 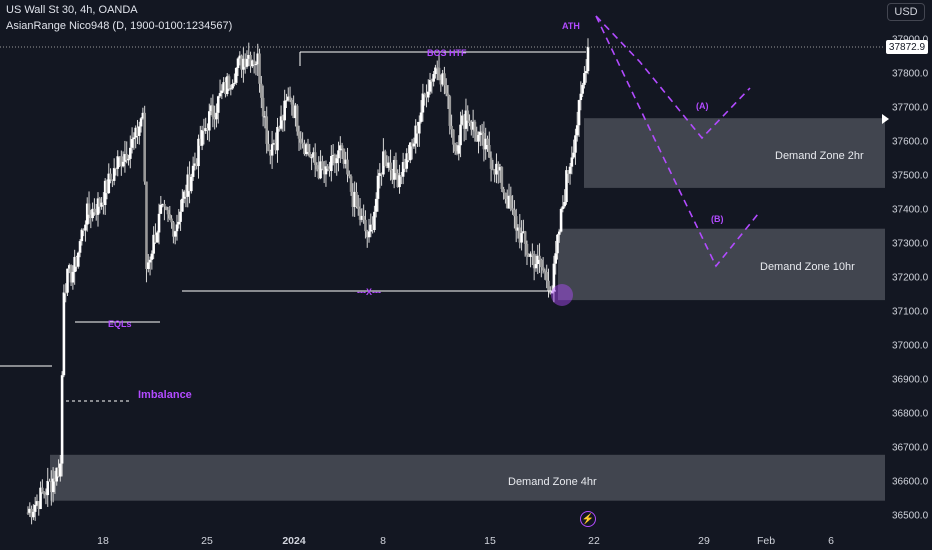 I want to click on y-tick-label: 36900.0, so click(x=910, y=380).